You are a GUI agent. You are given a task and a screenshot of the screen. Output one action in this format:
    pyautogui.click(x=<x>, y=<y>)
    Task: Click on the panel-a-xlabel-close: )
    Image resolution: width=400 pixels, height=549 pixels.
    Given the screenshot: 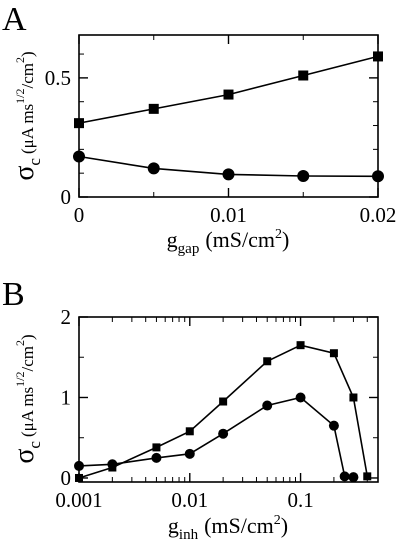 What is the action you would take?
    pyautogui.click(x=285, y=239)
    